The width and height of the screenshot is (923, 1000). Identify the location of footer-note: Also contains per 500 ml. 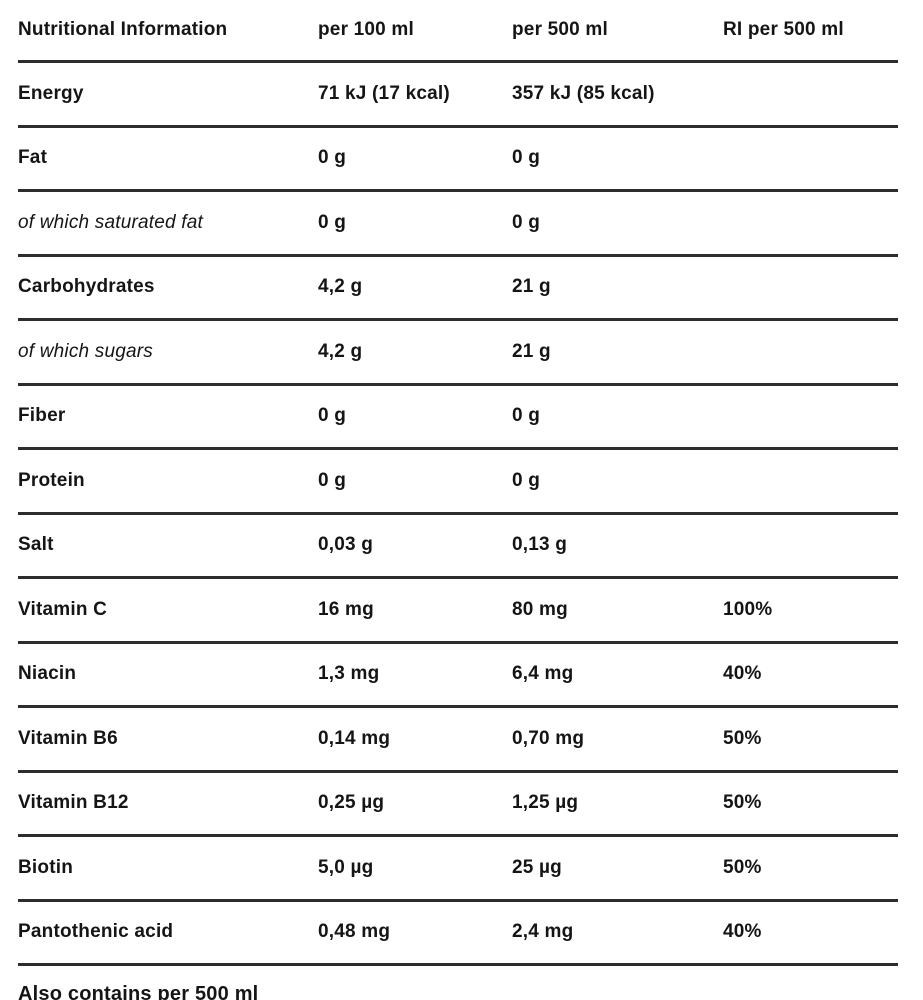
(138, 991).